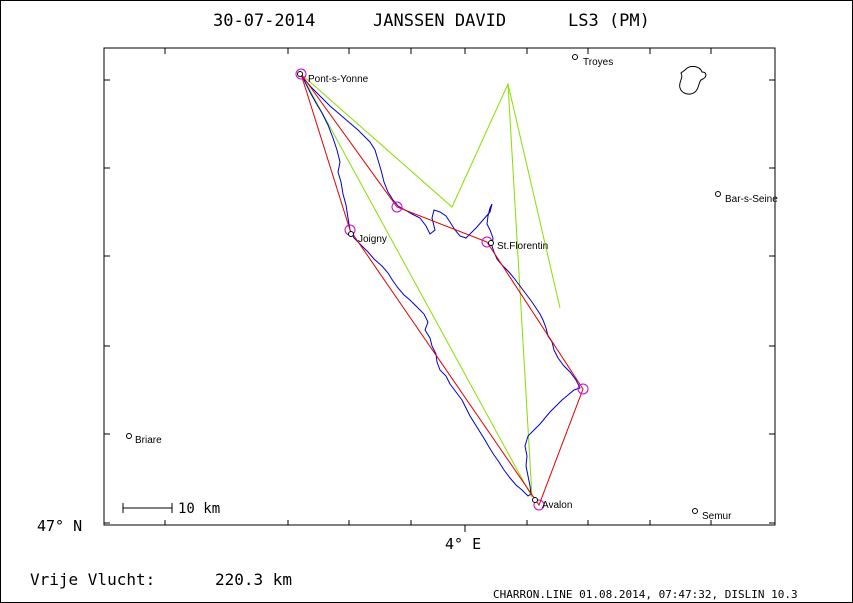 The height and width of the screenshot is (603, 853). Describe the element at coordinates (264, 21) in the screenshot. I see `flight-date: 30-07-2014` at that location.